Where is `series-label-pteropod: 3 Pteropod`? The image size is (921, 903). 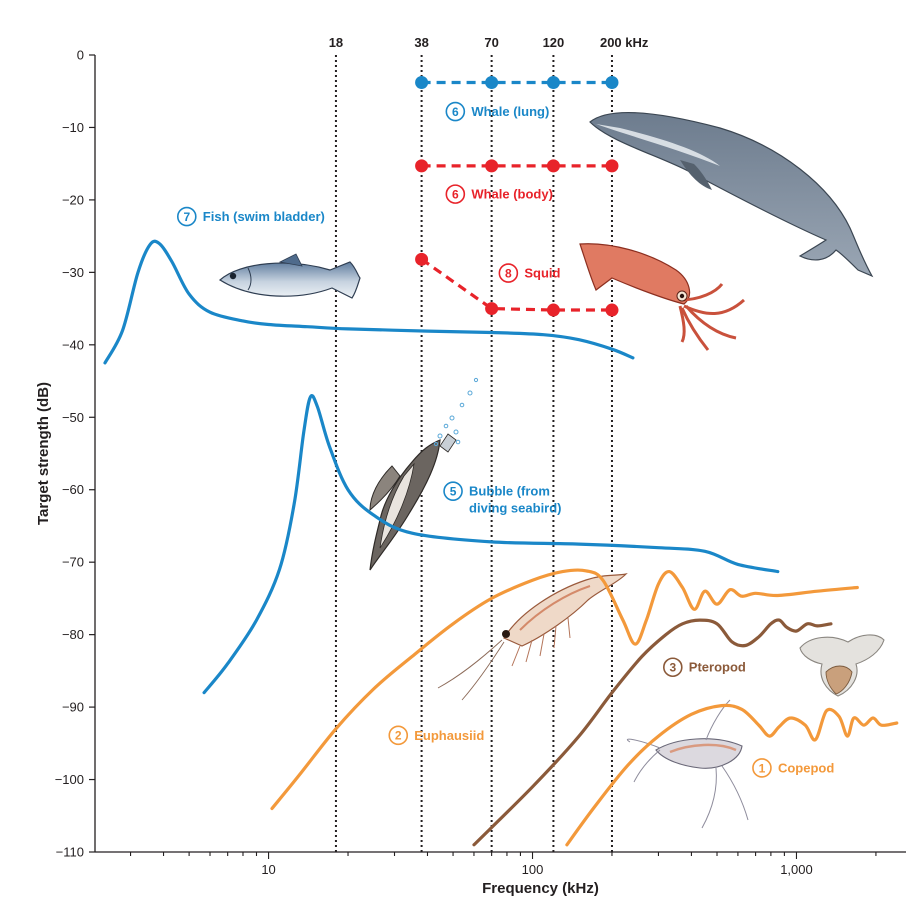
series-label-pteropod: 3 Pteropod is located at coordinates (704, 667).